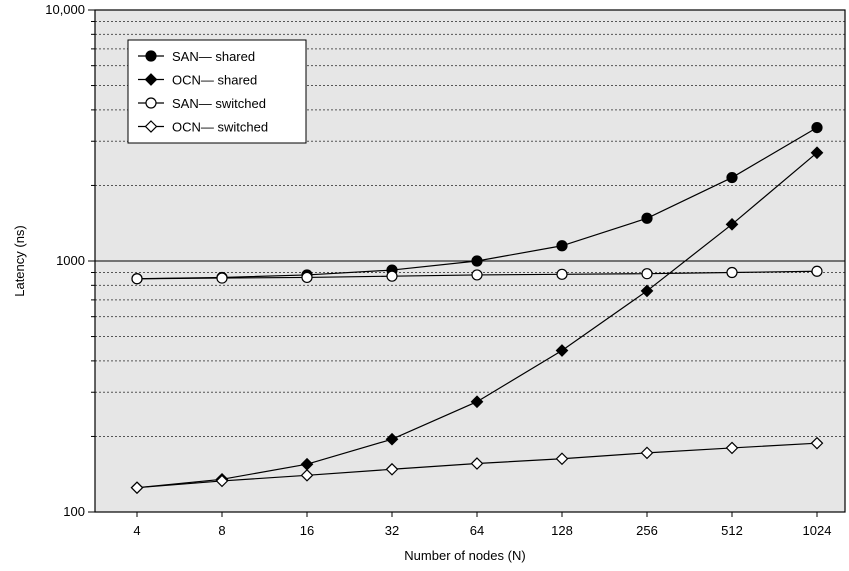  I want to click on x-tick-label: 256, so click(647, 530).